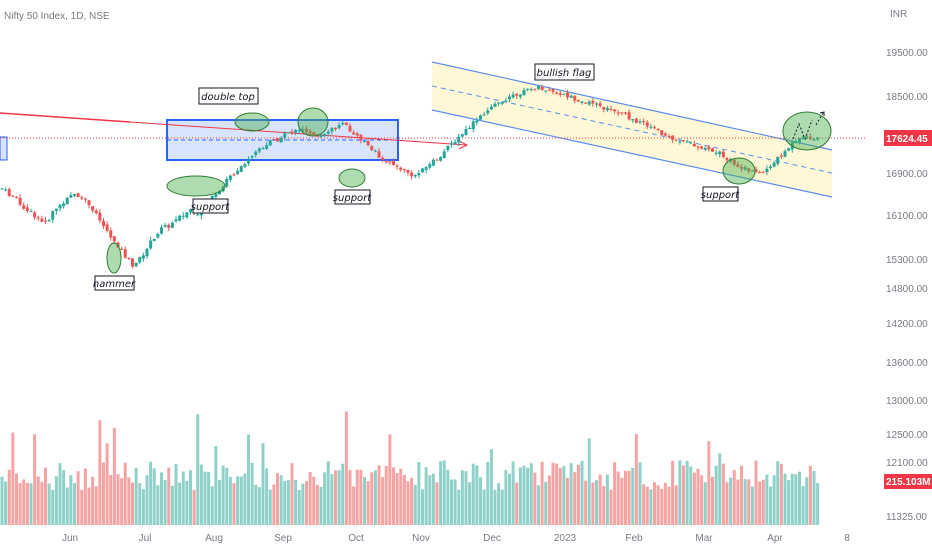 The width and height of the screenshot is (932, 550). What do you see at coordinates (907, 174) in the screenshot?
I see `y-tick-label: 16900.00` at bounding box center [907, 174].